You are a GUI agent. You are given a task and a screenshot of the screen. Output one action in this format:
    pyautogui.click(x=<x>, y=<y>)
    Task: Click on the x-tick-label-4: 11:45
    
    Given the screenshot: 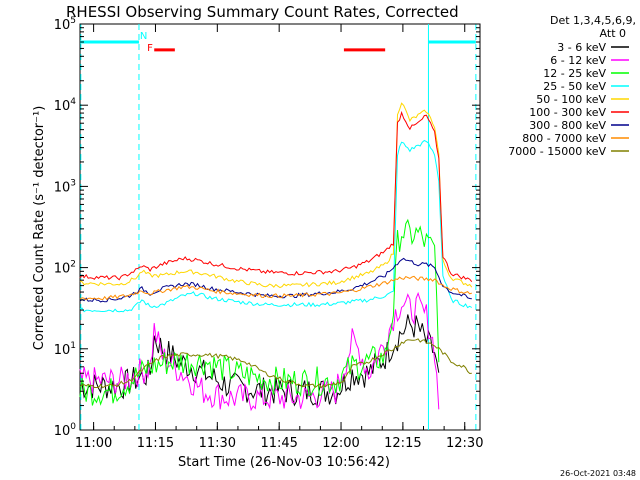 What is the action you would take?
    pyautogui.click(x=278, y=443)
    